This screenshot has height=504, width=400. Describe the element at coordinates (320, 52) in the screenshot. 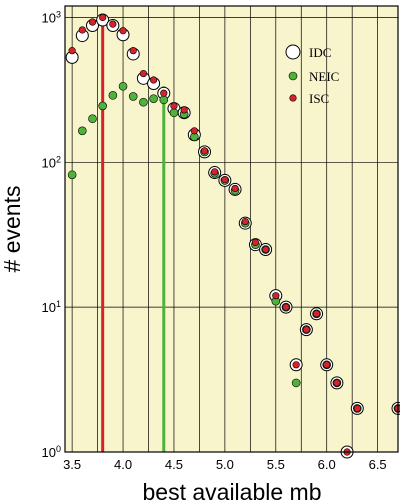

I see `legend-label-idc: IDC` at that location.